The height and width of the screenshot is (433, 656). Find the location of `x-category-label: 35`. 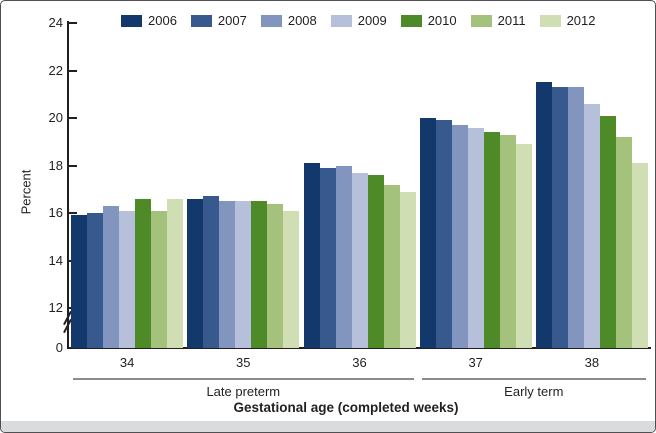

x-category-label: 35 is located at coordinates (243, 362).